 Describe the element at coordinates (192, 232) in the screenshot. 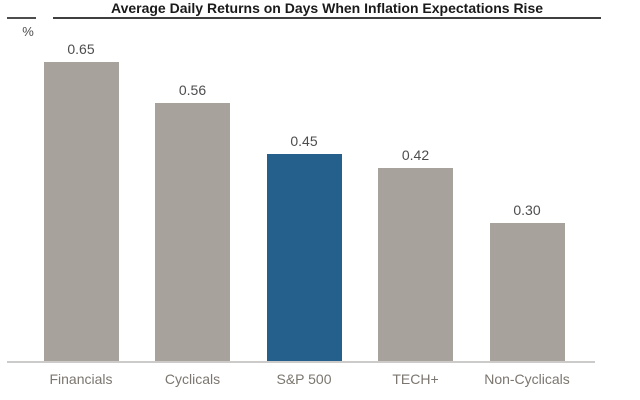

I see `bar-cyclicals` at that location.